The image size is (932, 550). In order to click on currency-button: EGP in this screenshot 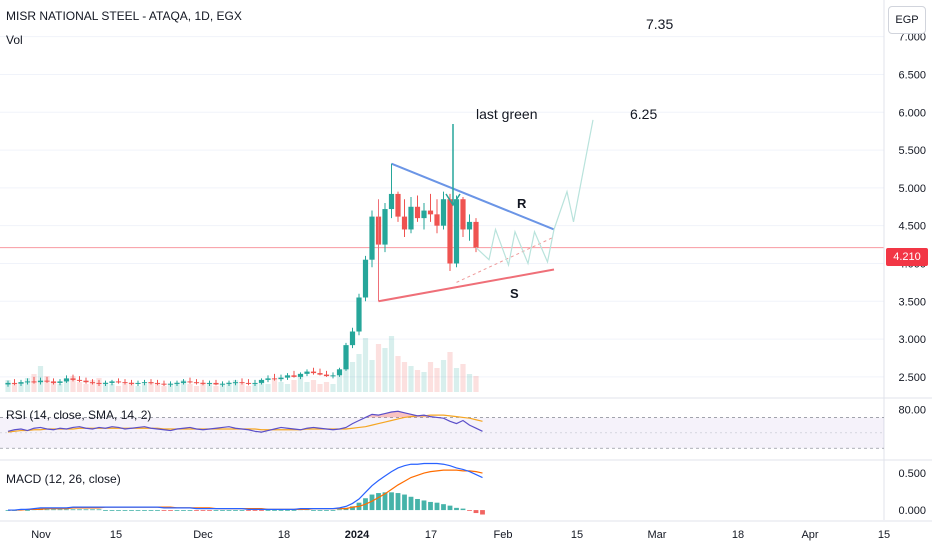, I will do `click(907, 20)`.